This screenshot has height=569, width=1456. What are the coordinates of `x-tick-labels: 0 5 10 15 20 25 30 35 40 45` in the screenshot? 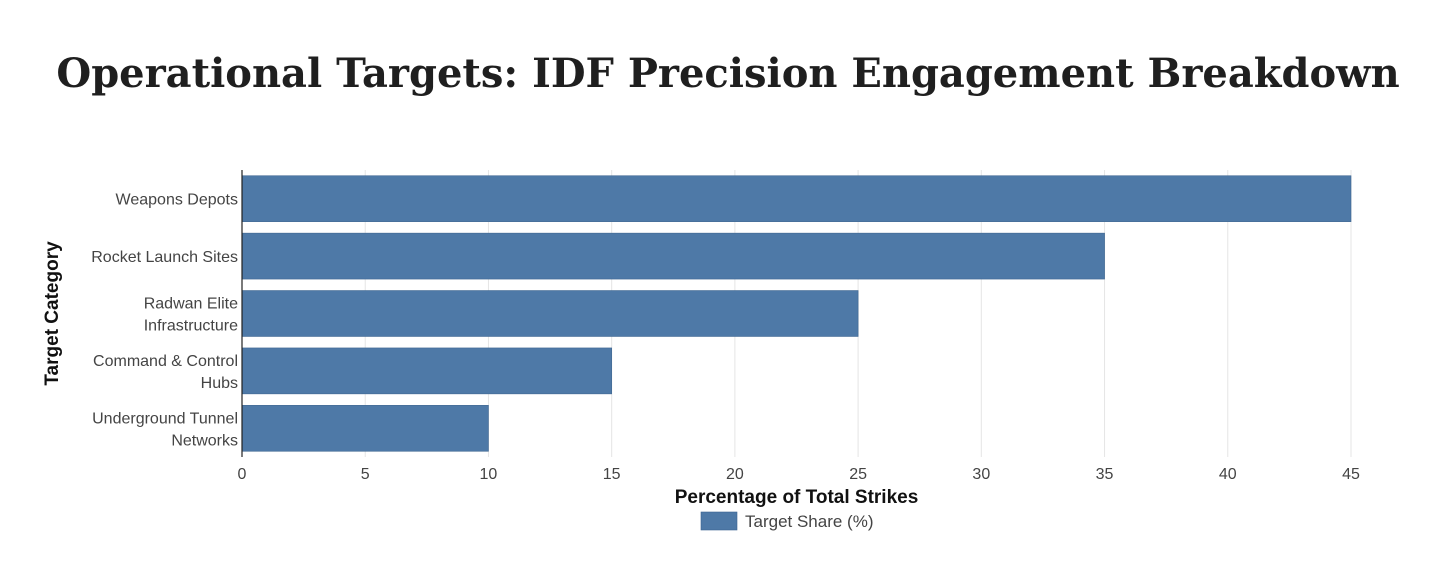 It's located at (799, 474).